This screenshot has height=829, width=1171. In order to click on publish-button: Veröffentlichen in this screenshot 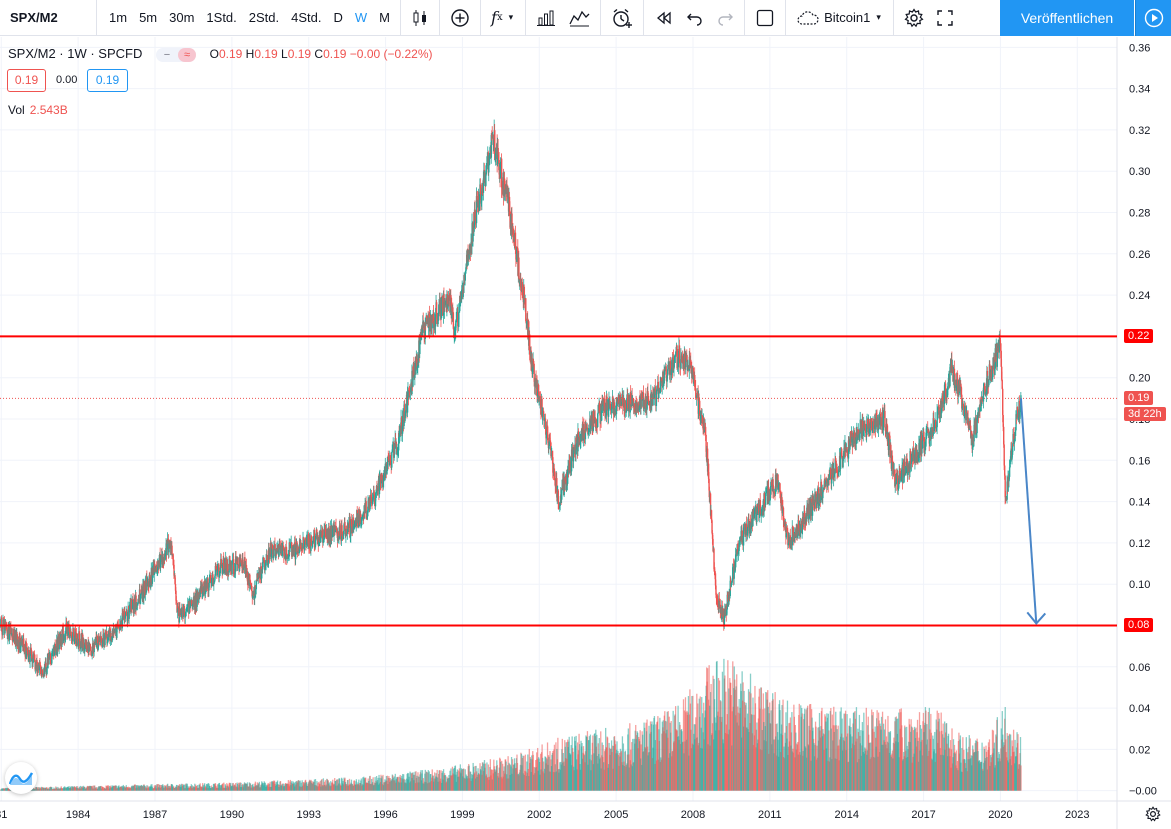, I will do `click(1067, 18)`.